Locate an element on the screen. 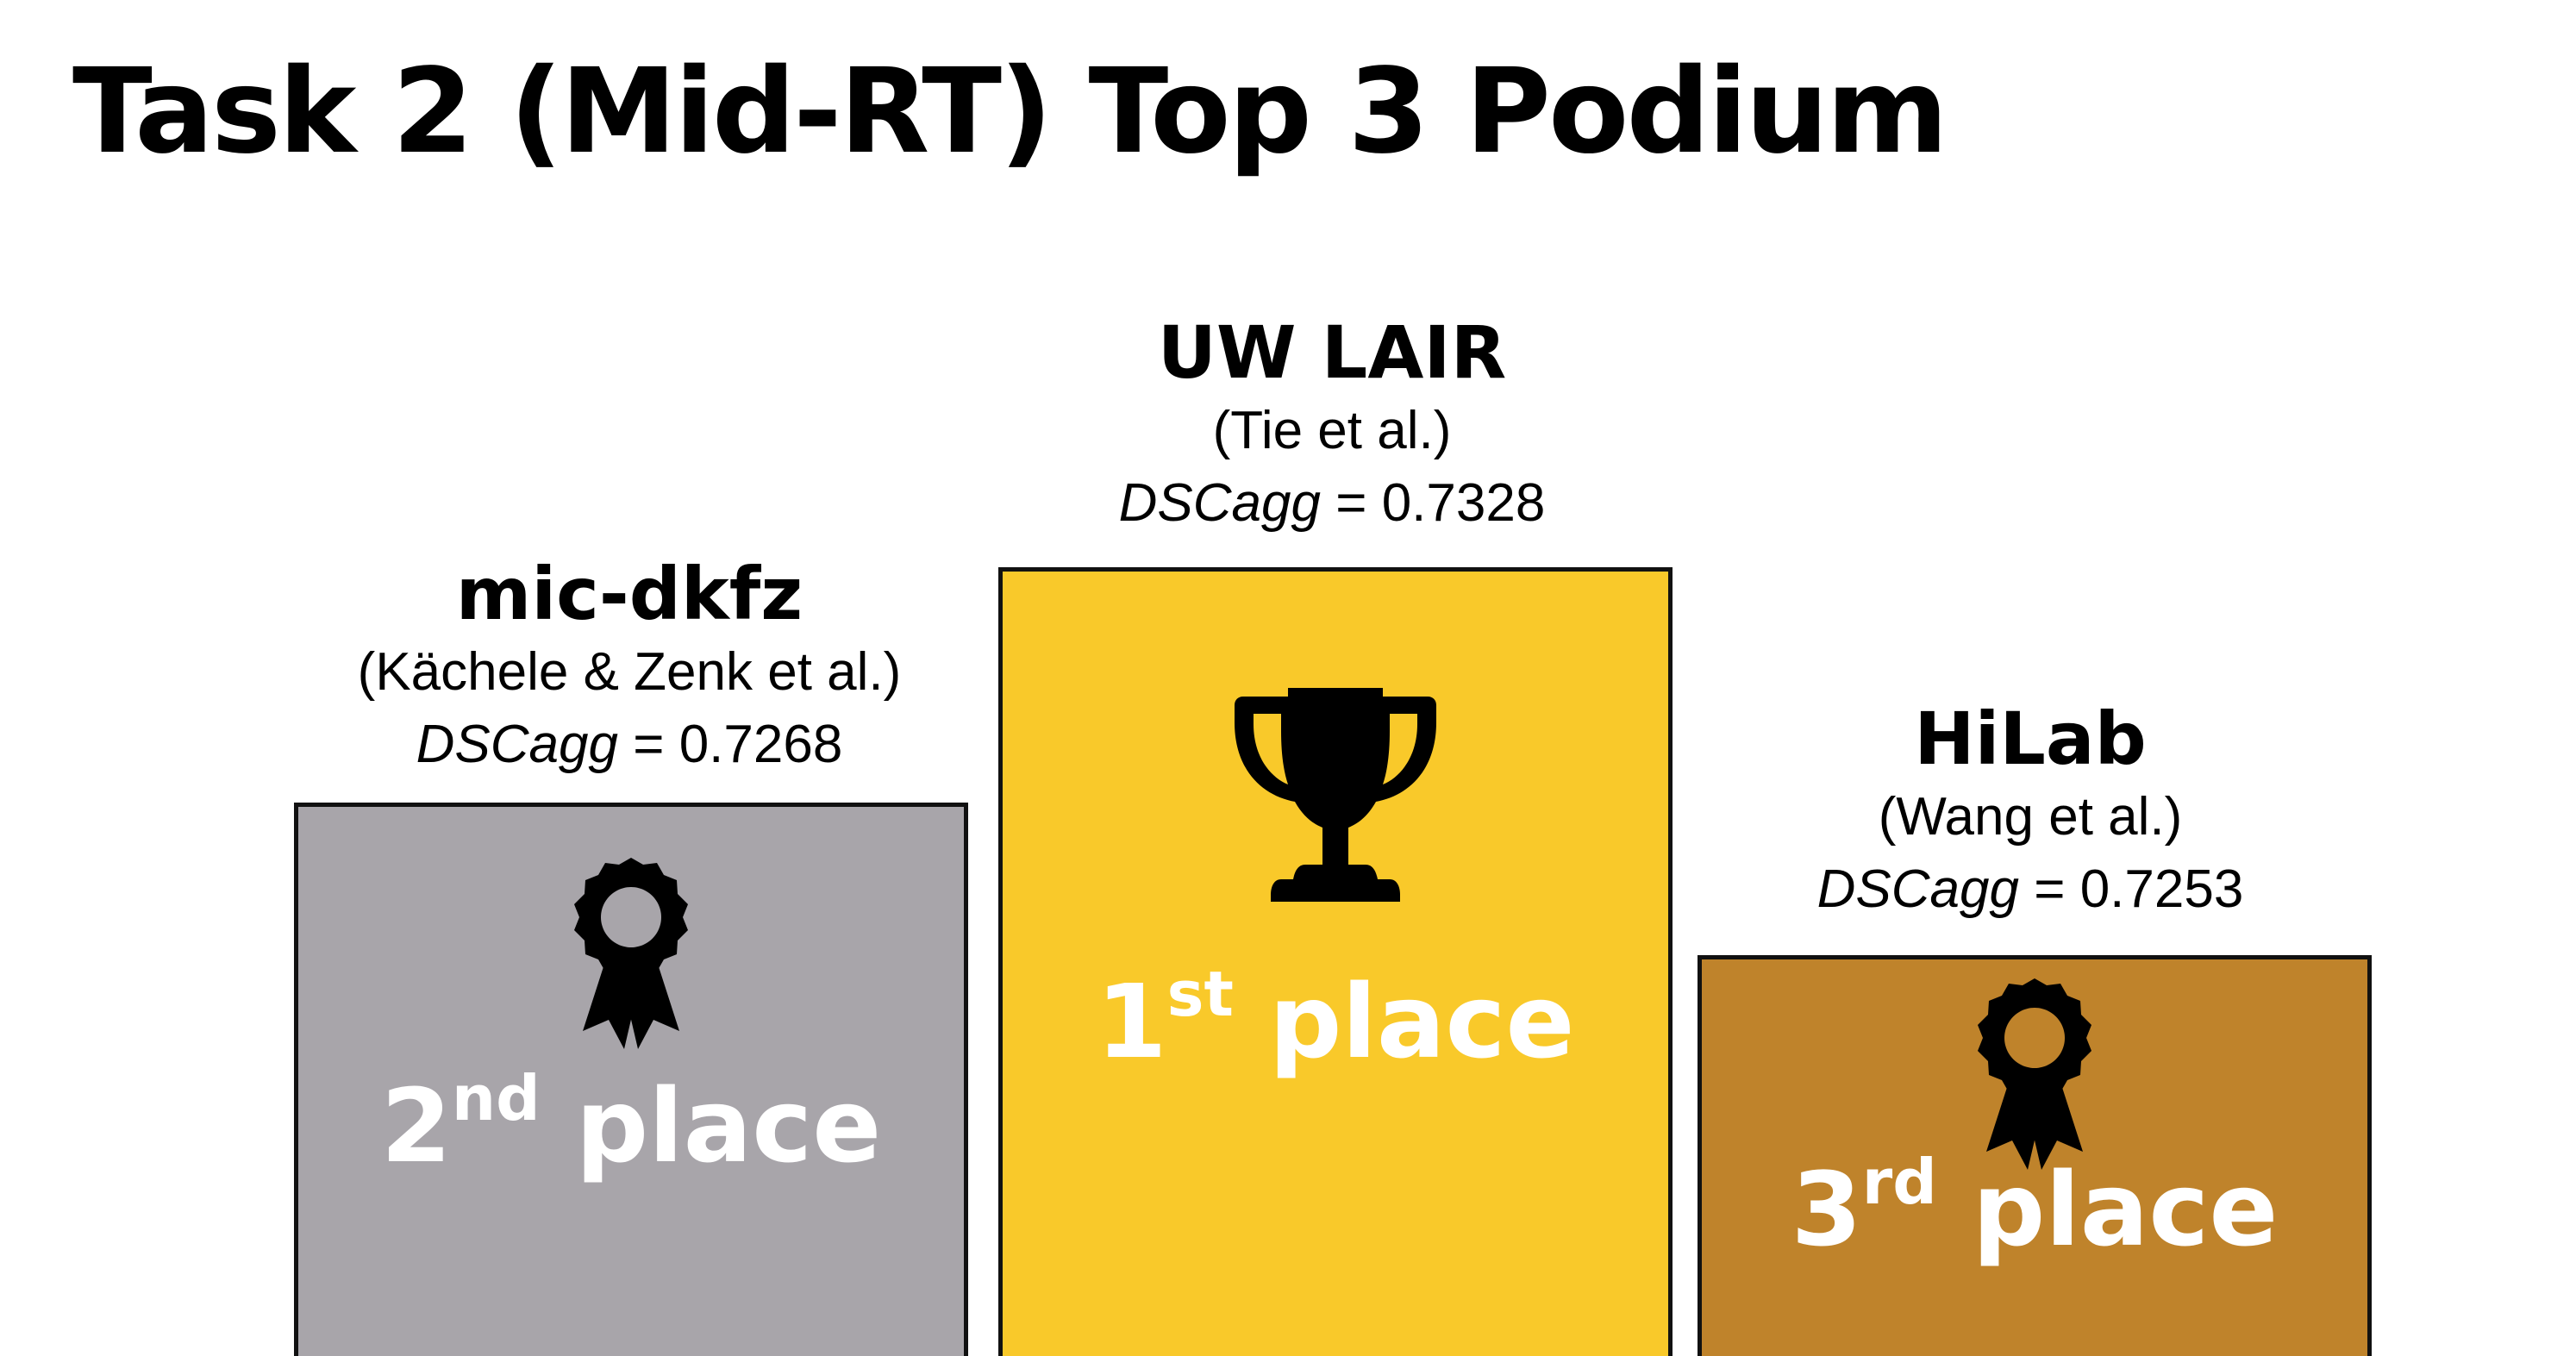  place-label-third: 3rd place is located at coordinates (2035, 1207).